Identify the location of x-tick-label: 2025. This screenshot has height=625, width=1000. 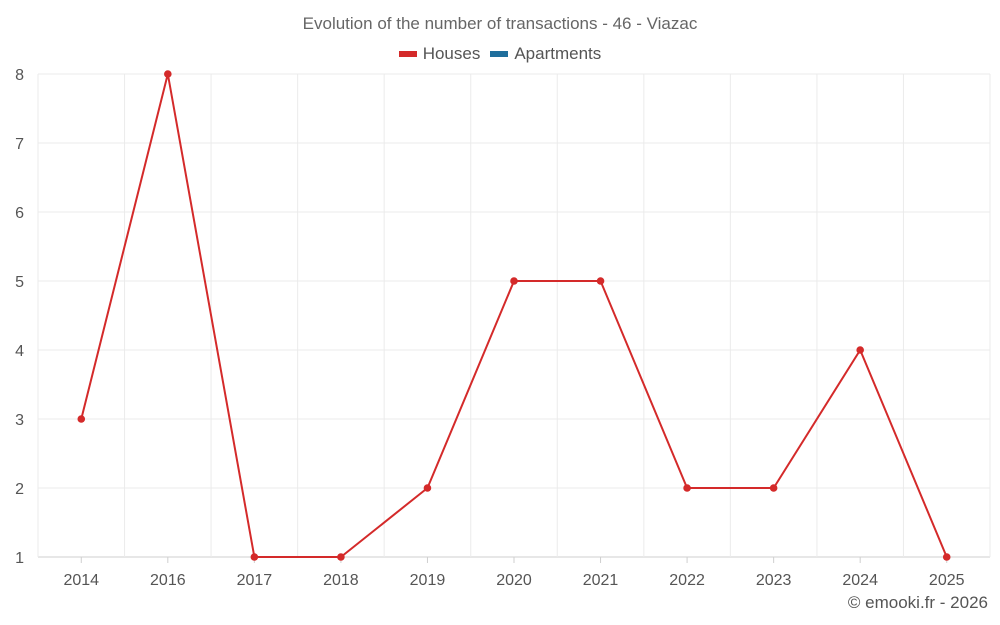
(947, 580).